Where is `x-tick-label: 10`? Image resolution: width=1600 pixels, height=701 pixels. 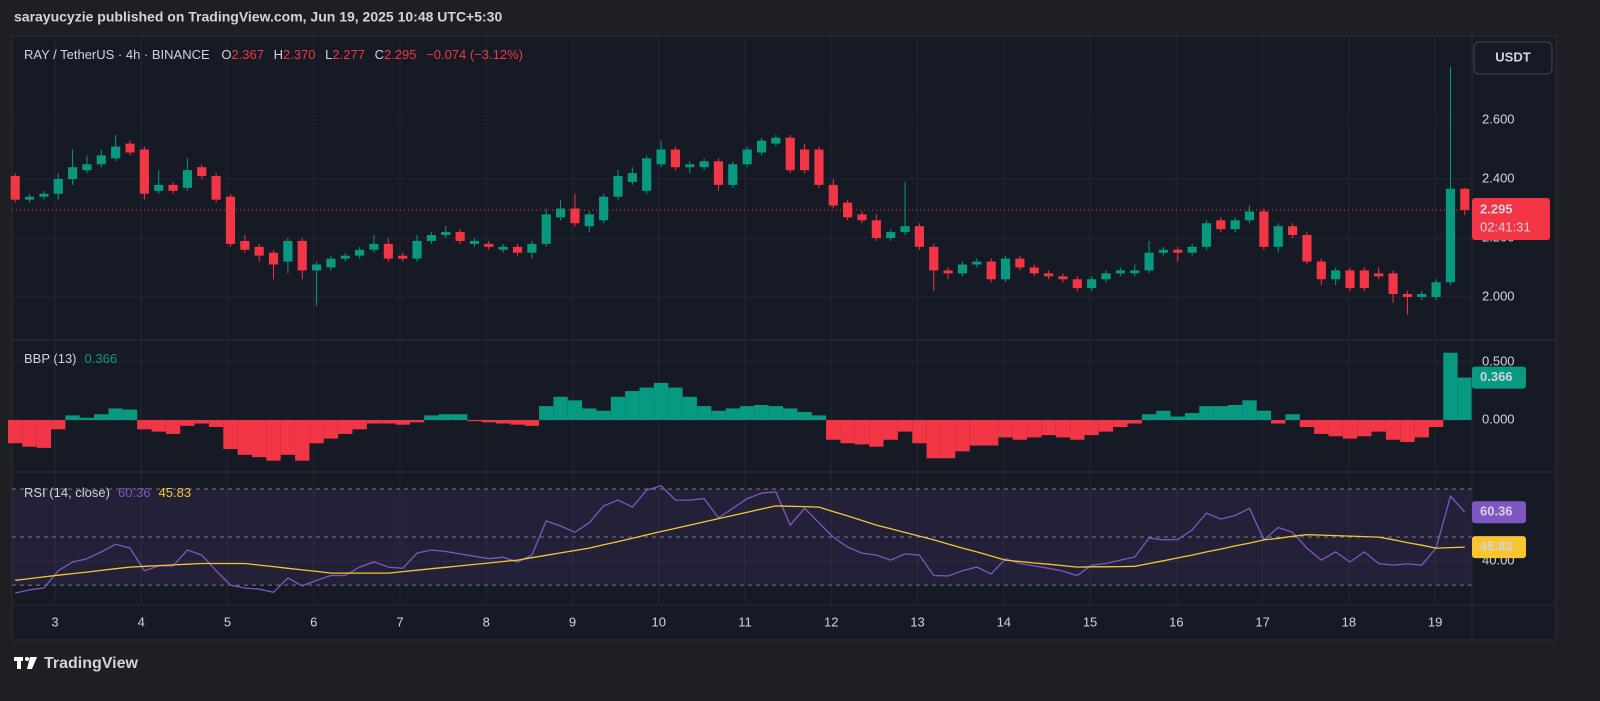 x-tick-label: 10 is located at coordinates (659, 621).